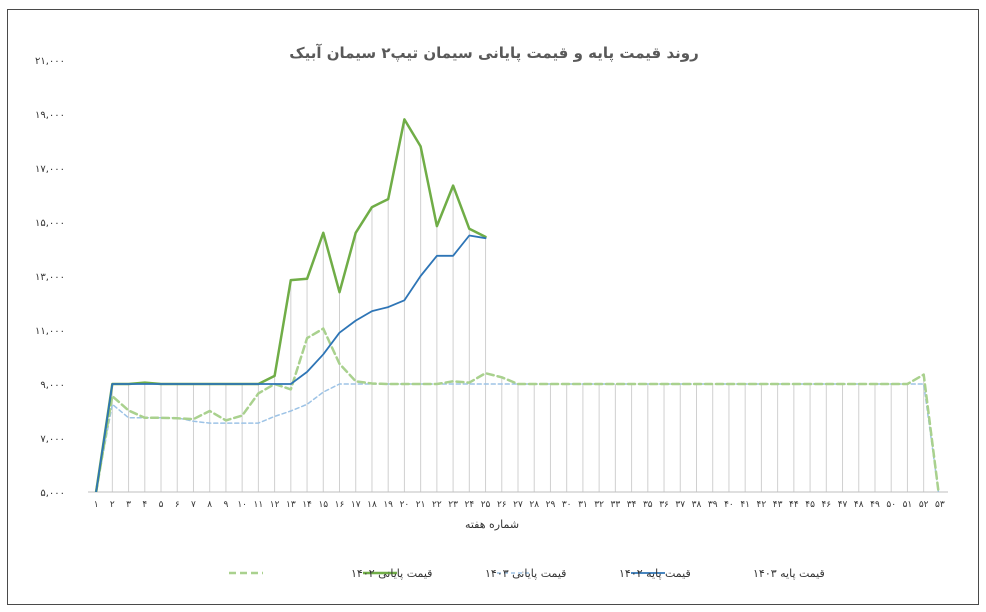 The image size is (986, 612). I want to click on x-tick-label: ۳۹, so click(713, 505).